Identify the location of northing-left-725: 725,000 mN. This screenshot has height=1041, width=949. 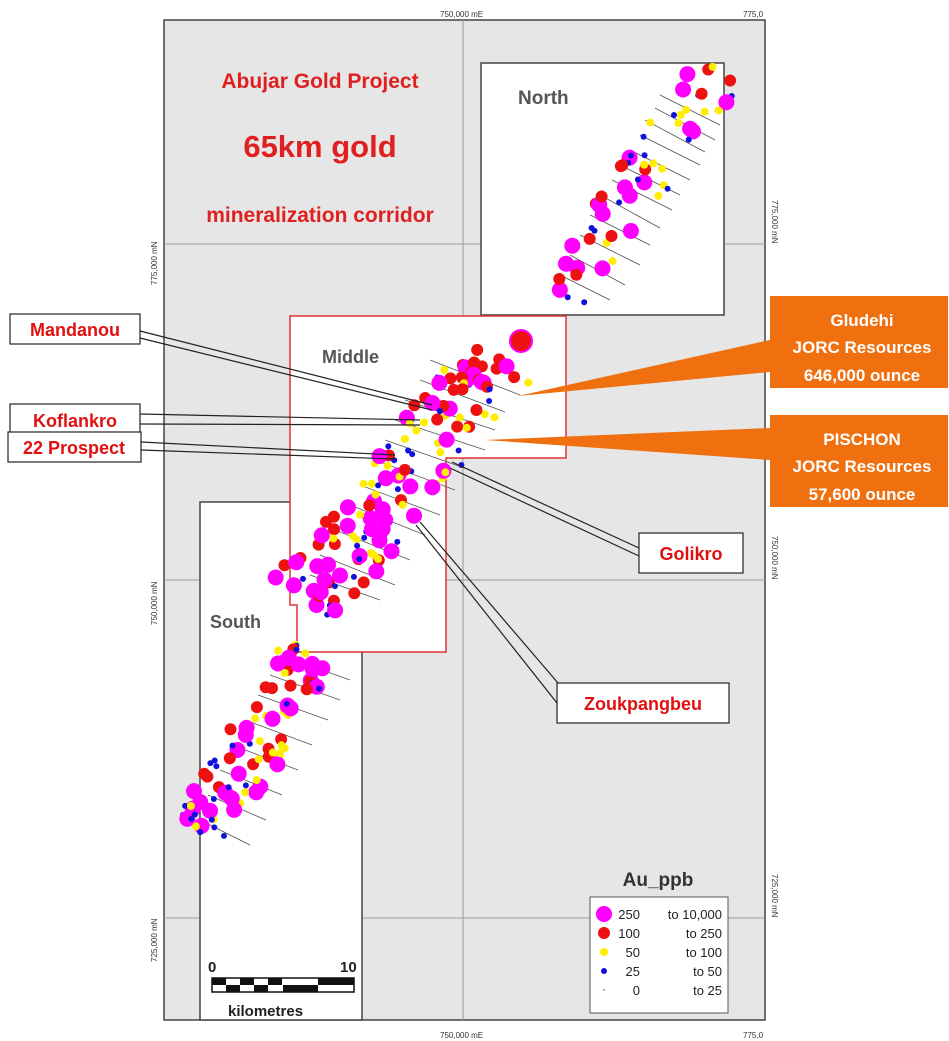
(154, 940).